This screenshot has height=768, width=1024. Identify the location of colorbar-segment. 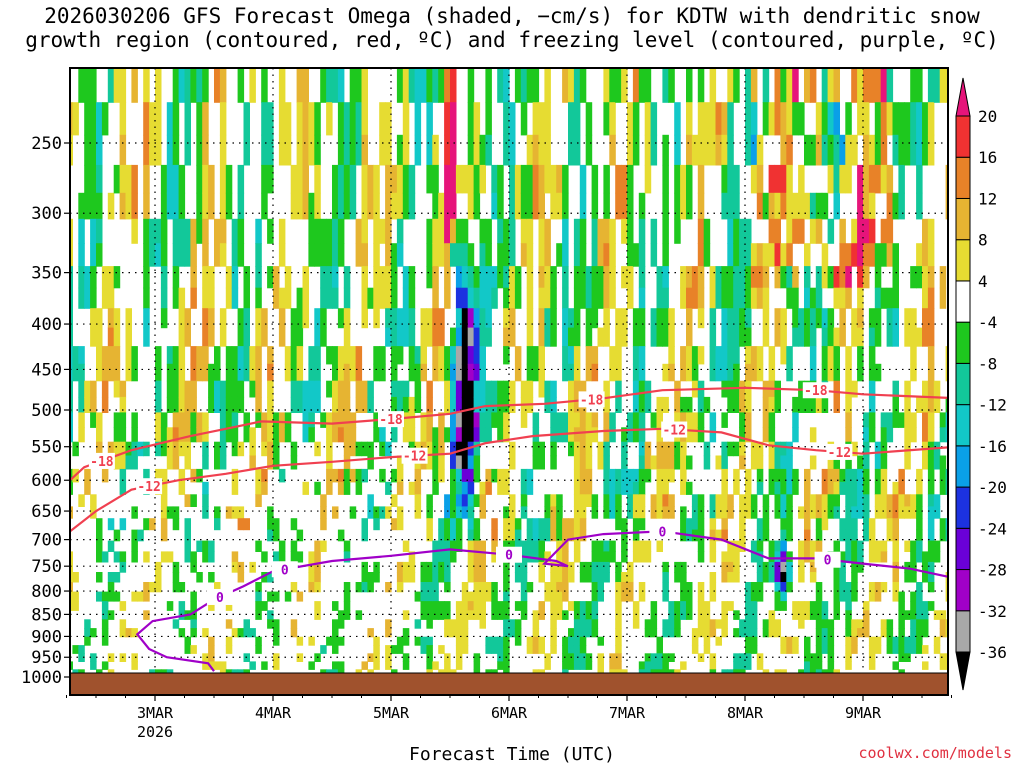
(963, 260).